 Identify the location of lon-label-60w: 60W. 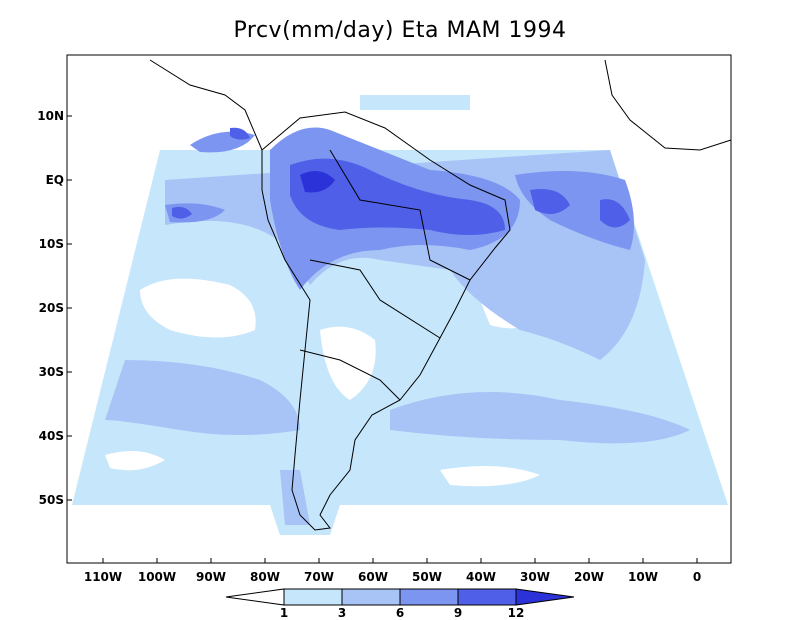
(373, 577).